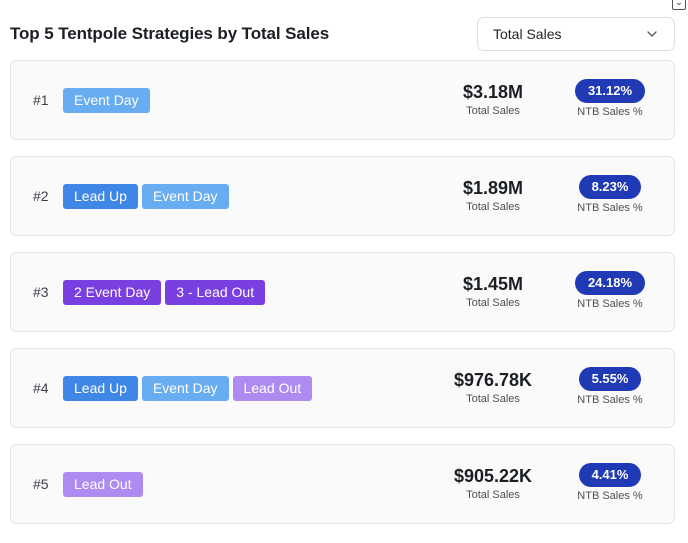 The height and width of the screenshot is (543, 688). Describe the element at coordinates (610, 283) in the screenshot. I see `ntb-sales-badge: 24.18%` at that location.